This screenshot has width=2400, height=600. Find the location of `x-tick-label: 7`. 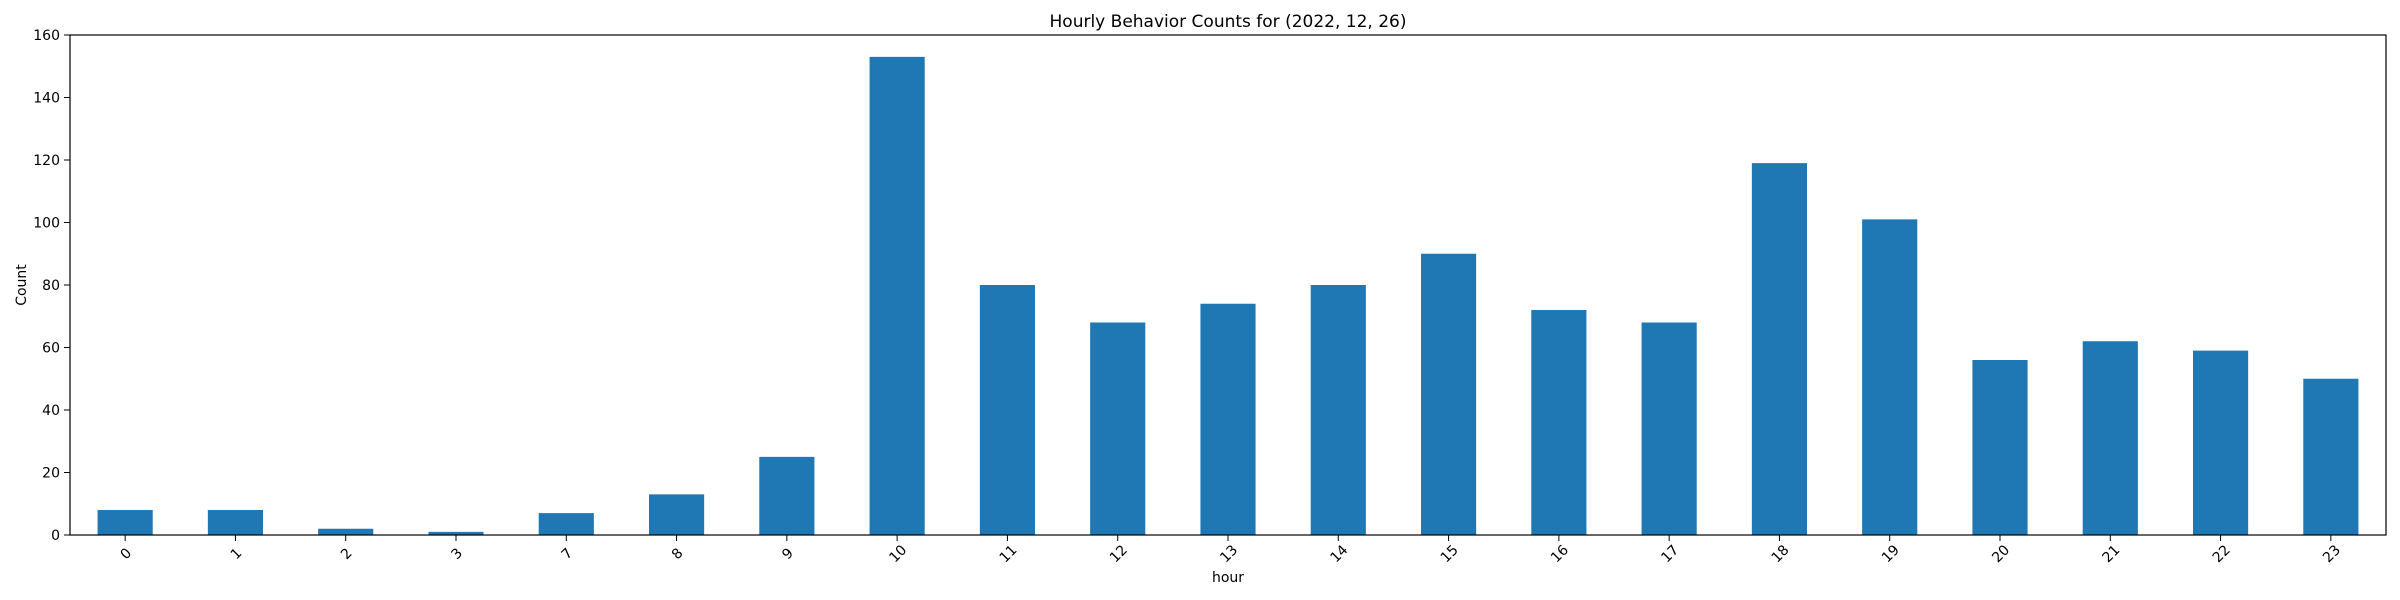

x-tick-label: 7 is located at coordinates (568, 554).